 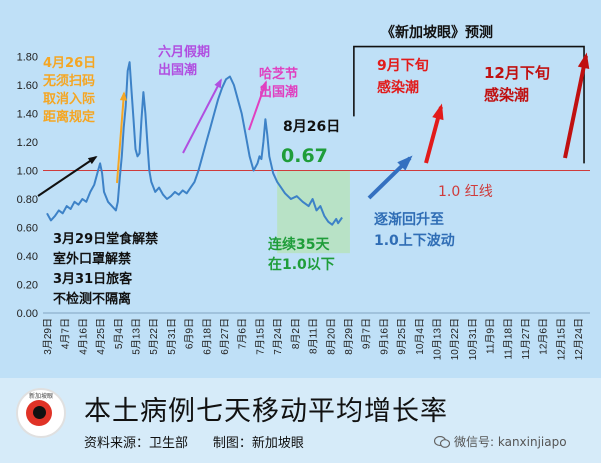 What do you see at coordinates (27, 172) in the screenshot?
I see `y-tick-label: 1.00` at bounding box center [27, 172].